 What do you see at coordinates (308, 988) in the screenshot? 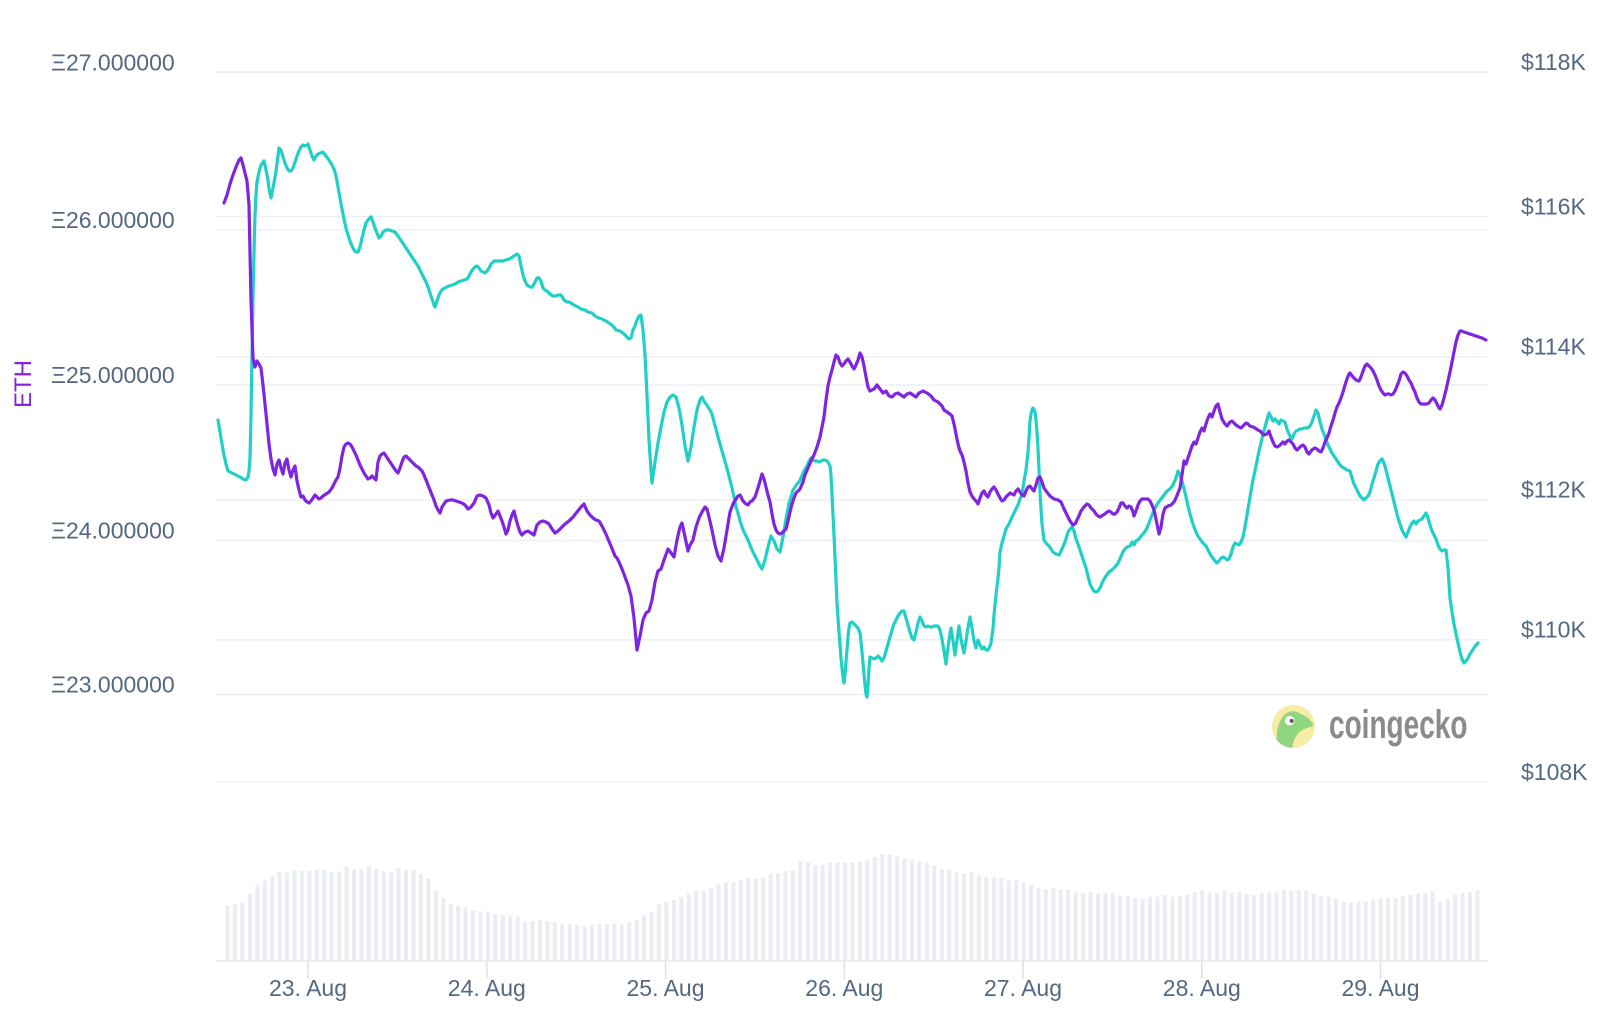
I see `svg-text: 23. Aug` at bounding box center [308, 988].